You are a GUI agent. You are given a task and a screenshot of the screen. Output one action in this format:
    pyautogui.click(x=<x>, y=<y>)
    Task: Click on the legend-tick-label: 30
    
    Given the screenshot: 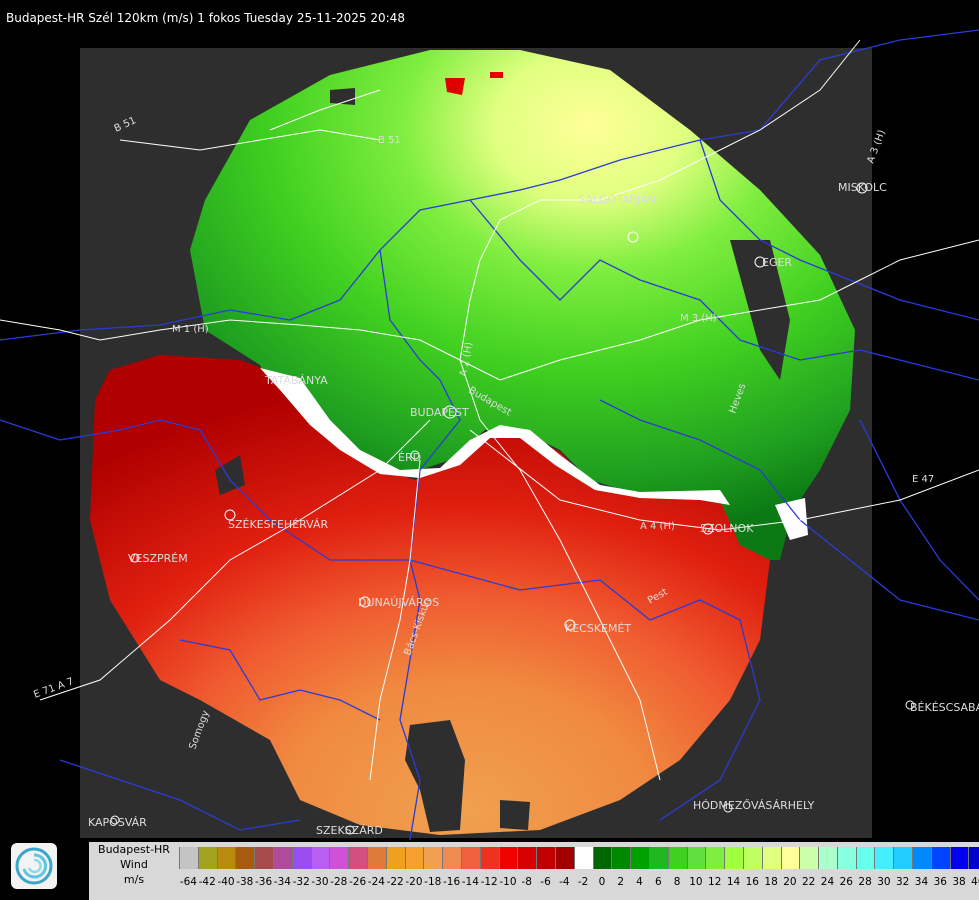 What is the action you would take?
    pyautogui.click(x=884, y=882)
    